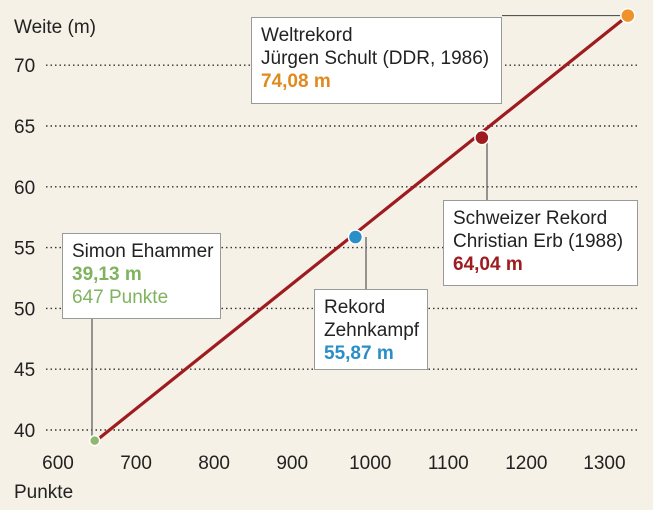 This screenshot has width=653, height=510. Describe the element at coordinates (355, 237) in the screenshot. I see `data-point-rekord-zehnkampf` at that location.